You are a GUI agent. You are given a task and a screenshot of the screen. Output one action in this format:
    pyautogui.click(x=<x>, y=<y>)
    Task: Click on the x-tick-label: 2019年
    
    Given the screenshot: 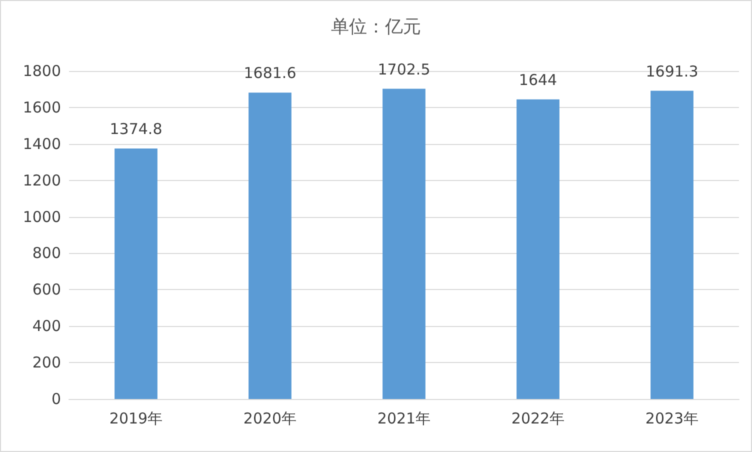 What is the action you would take?
    pyautogui.click(x=136, y=419)
    